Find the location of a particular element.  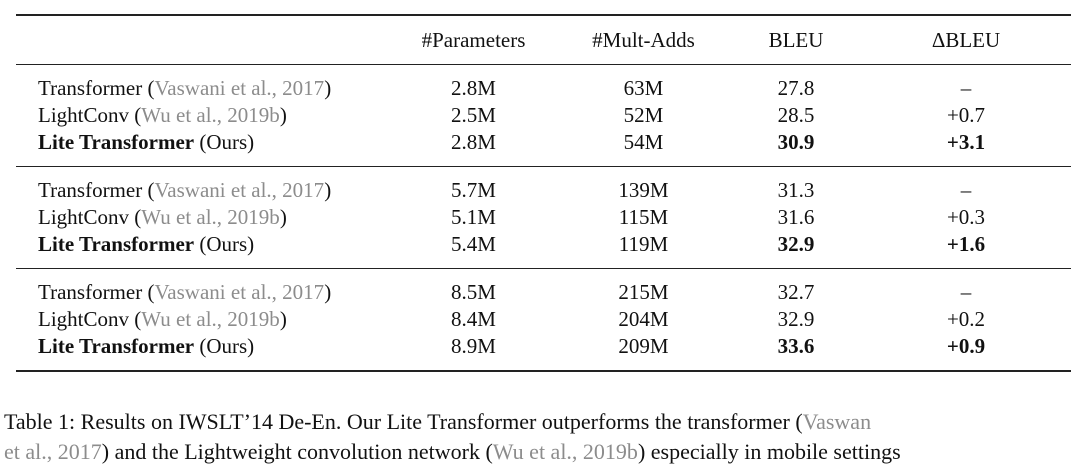

bleu-cell: 30.9 is located at coordinates (796, 142).